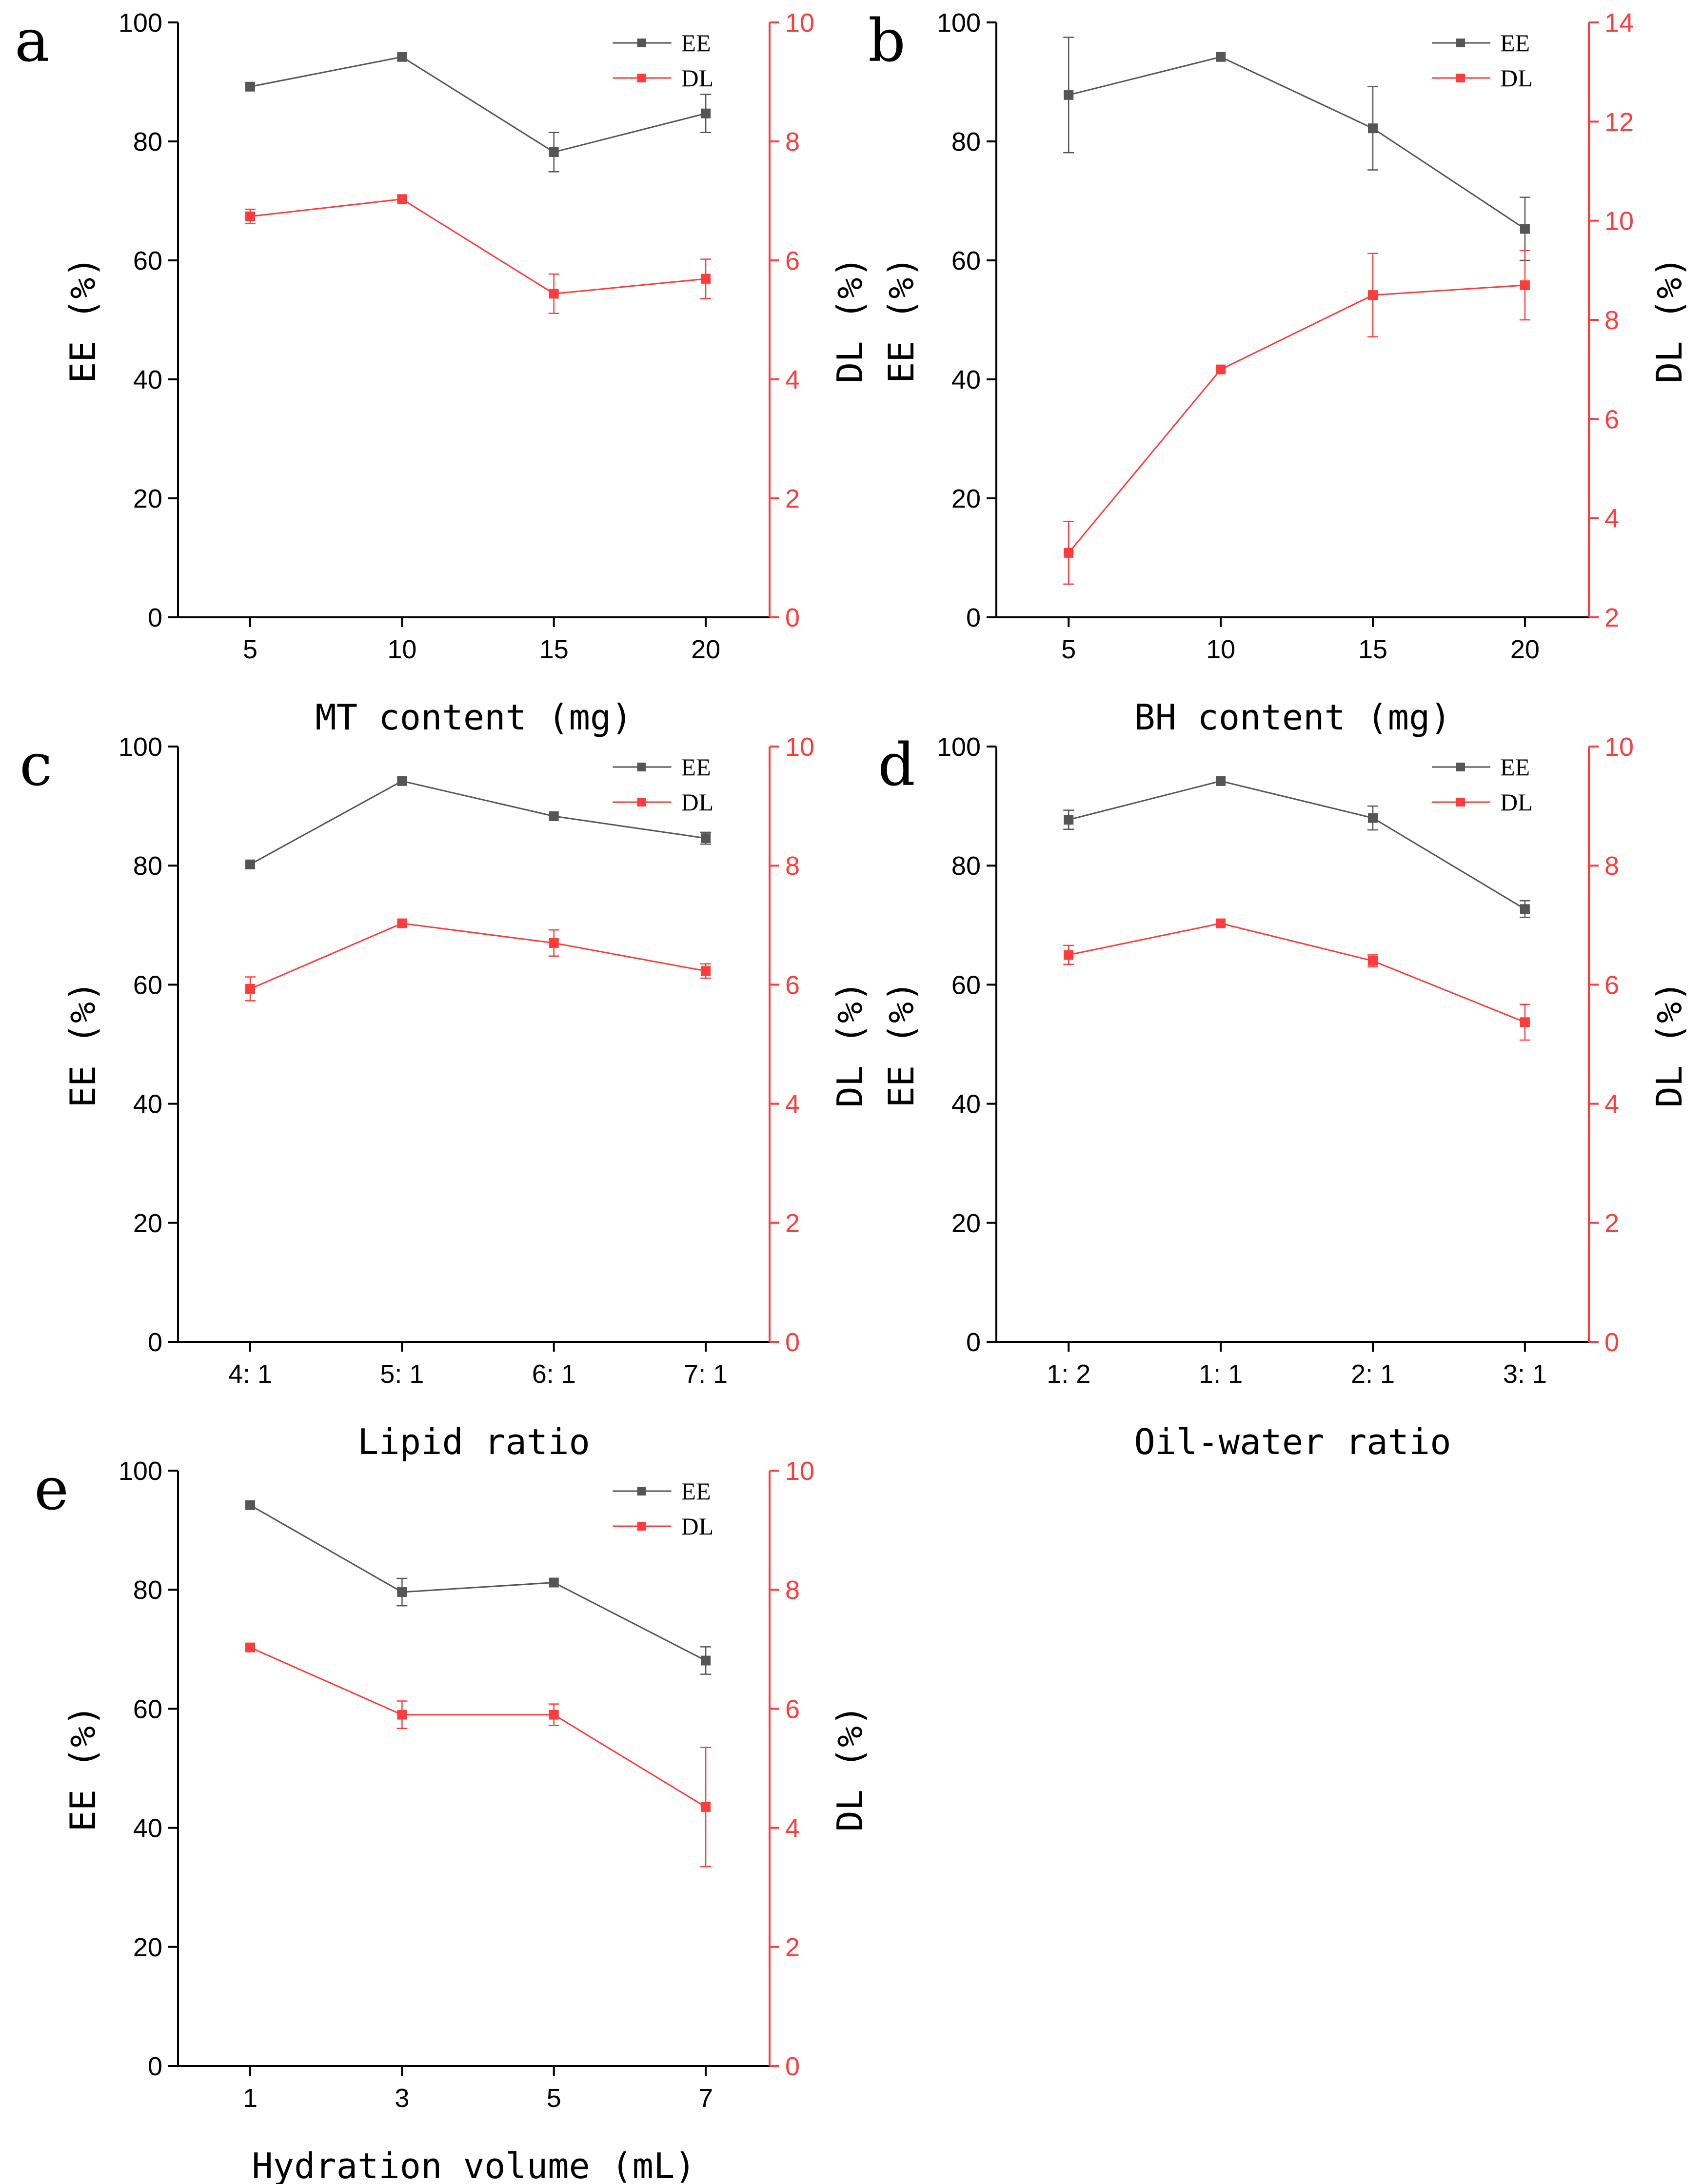 The width and height of the screenshot is (1703, 2184). I want to click on x-axis-title: Oil-water ratio, so click(1293, 1441).